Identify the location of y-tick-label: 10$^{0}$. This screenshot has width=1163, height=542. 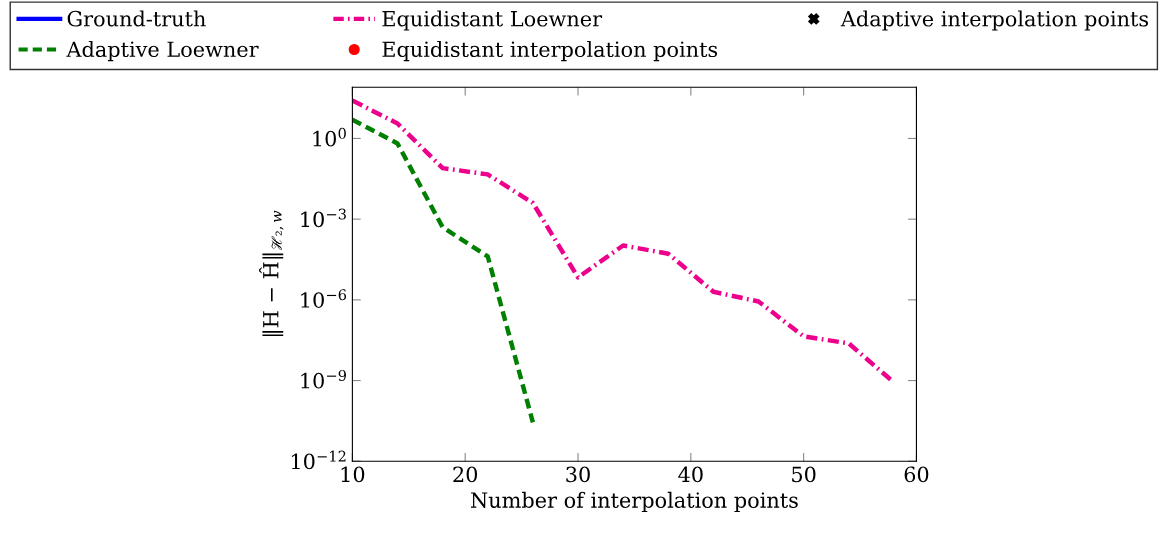
(329, 137).